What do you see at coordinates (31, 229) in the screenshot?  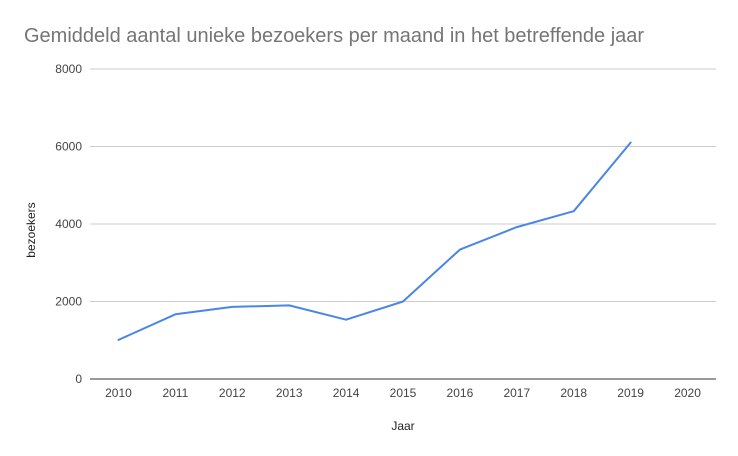 I see `y-axis-label: bezoekers` at bounding box center [31, 229].